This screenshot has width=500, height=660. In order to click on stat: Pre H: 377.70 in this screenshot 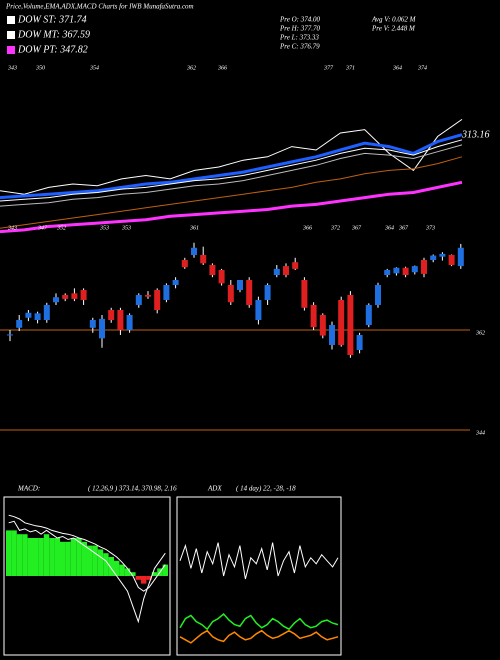, I will do `click(299, 29)`.